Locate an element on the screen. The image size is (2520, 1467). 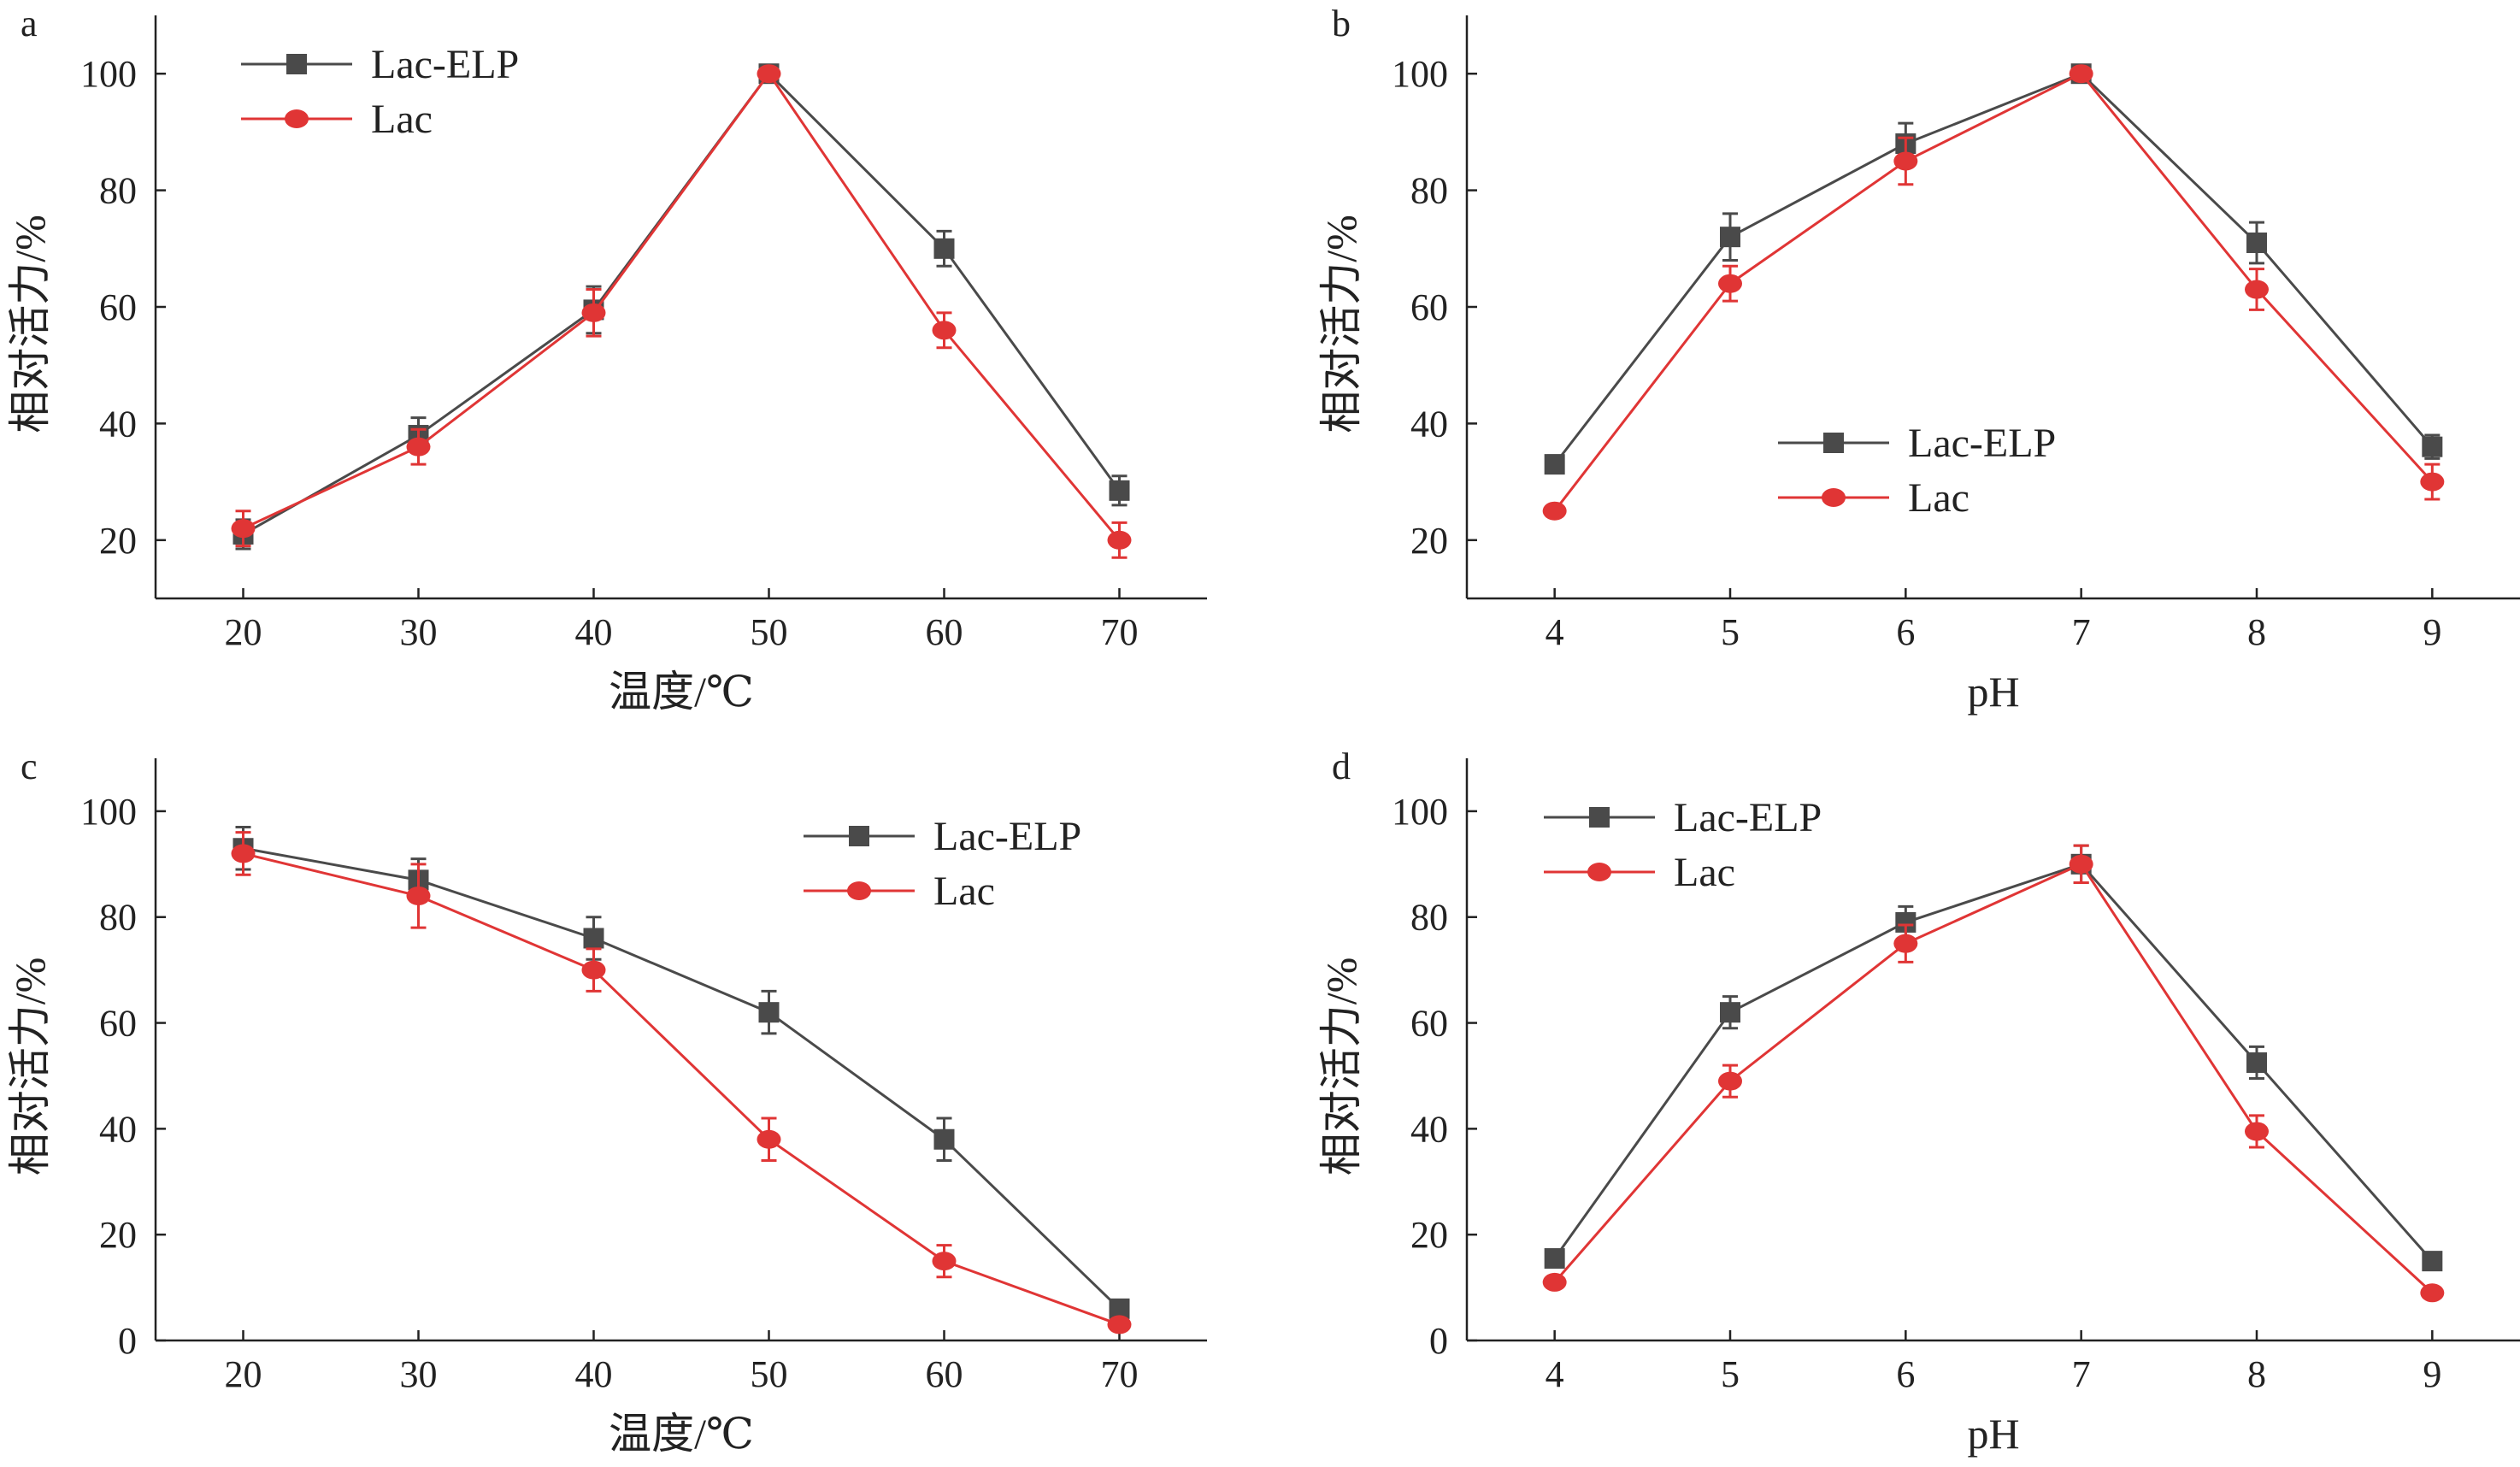
series-line-Lac is located at coordinates (1994, 292).